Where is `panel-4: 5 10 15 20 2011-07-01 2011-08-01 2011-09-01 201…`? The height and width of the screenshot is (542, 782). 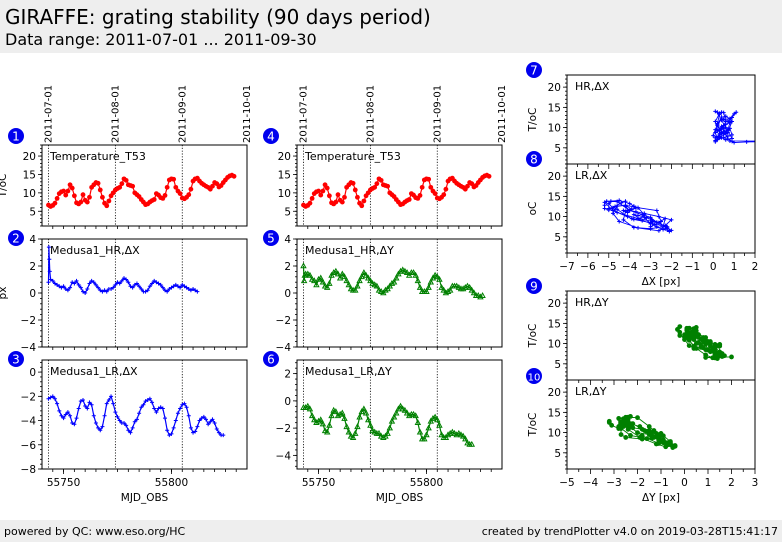 panel-4: 5 10 15 20 2011-07-01 2011-08-01 2011-09-01 201… is located at coordinates (385, 157).